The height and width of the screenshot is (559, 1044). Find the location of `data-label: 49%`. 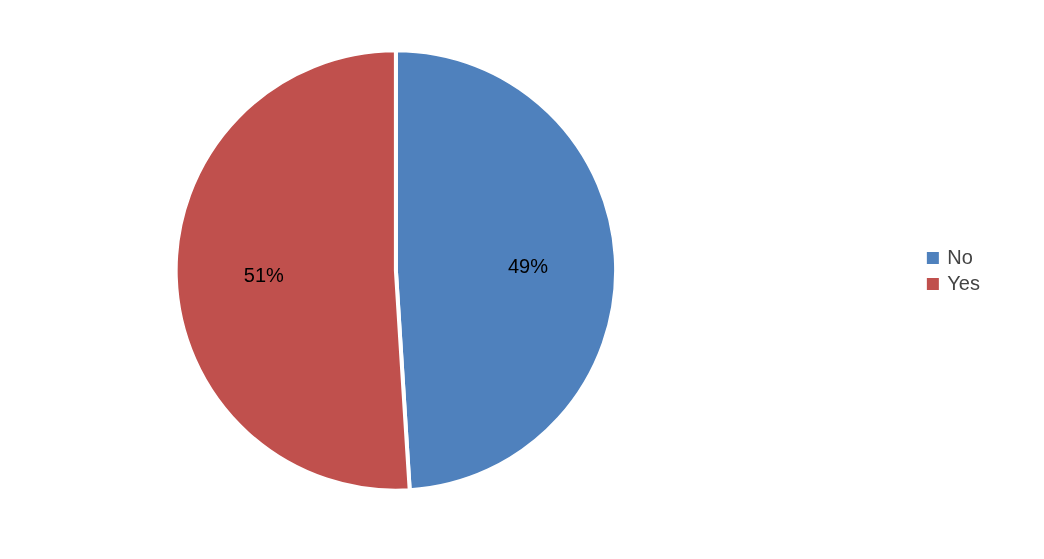

data-label: 49% is located at coordinates (528, 266).